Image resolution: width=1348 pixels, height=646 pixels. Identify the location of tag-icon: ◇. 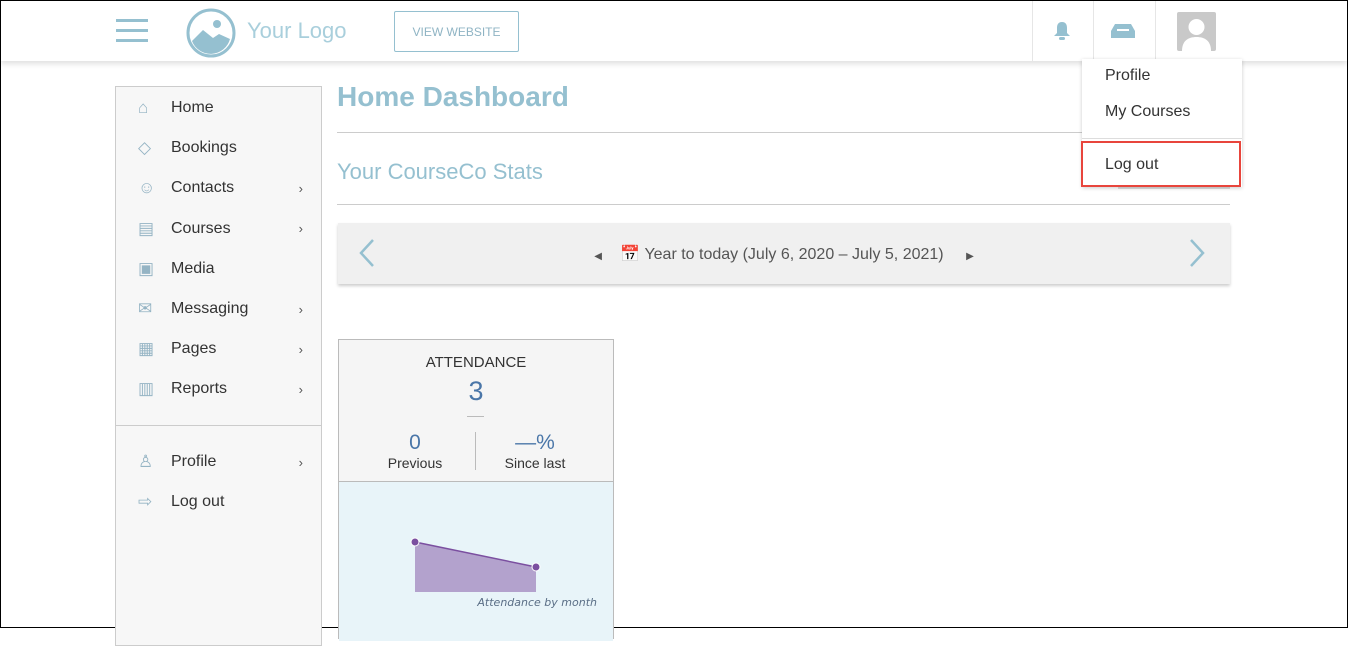
(145, 148).